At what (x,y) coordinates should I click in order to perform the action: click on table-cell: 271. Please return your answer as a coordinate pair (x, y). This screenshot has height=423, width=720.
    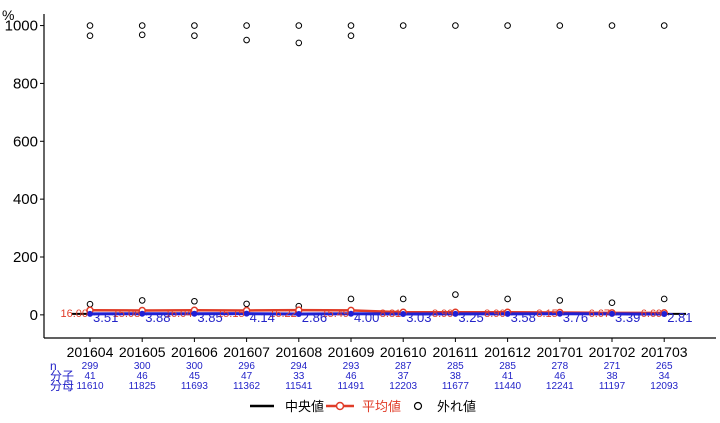
    Looking at the image, I should click on (612, 366).